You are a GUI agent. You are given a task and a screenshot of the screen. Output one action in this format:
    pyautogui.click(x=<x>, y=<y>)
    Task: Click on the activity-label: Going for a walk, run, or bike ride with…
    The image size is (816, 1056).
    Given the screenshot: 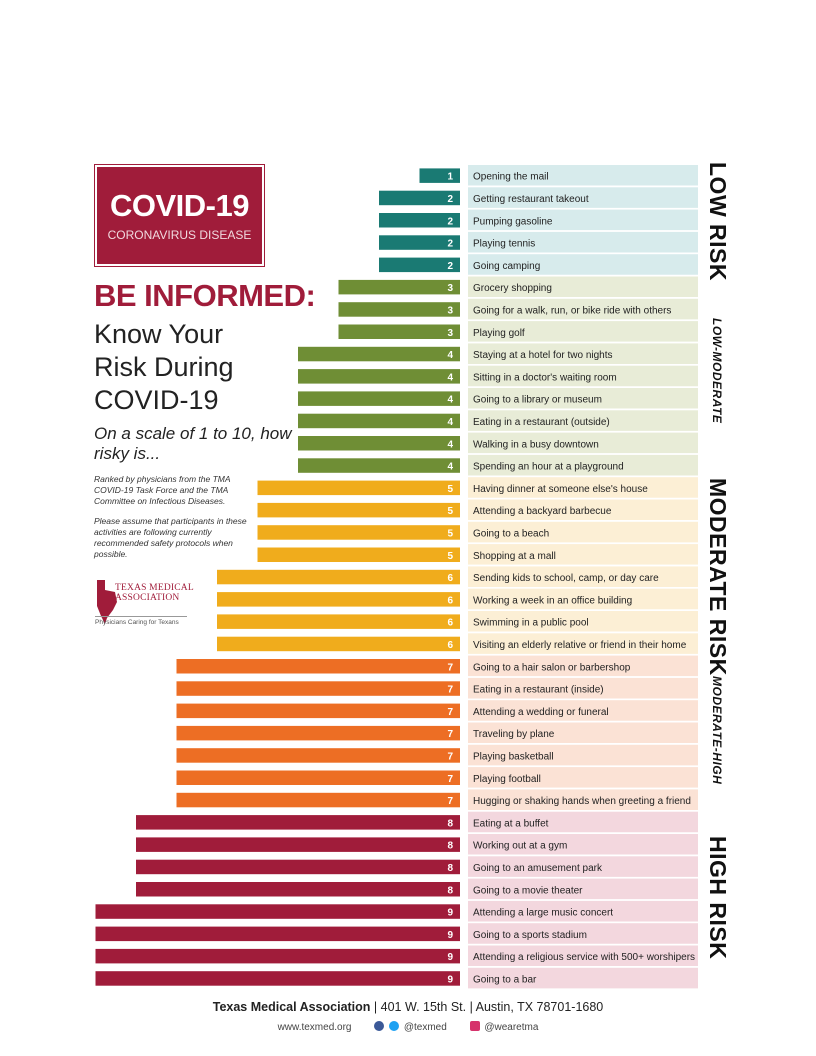 What is the action you would take?
    pyautogui.click(x=572, y=310)
    